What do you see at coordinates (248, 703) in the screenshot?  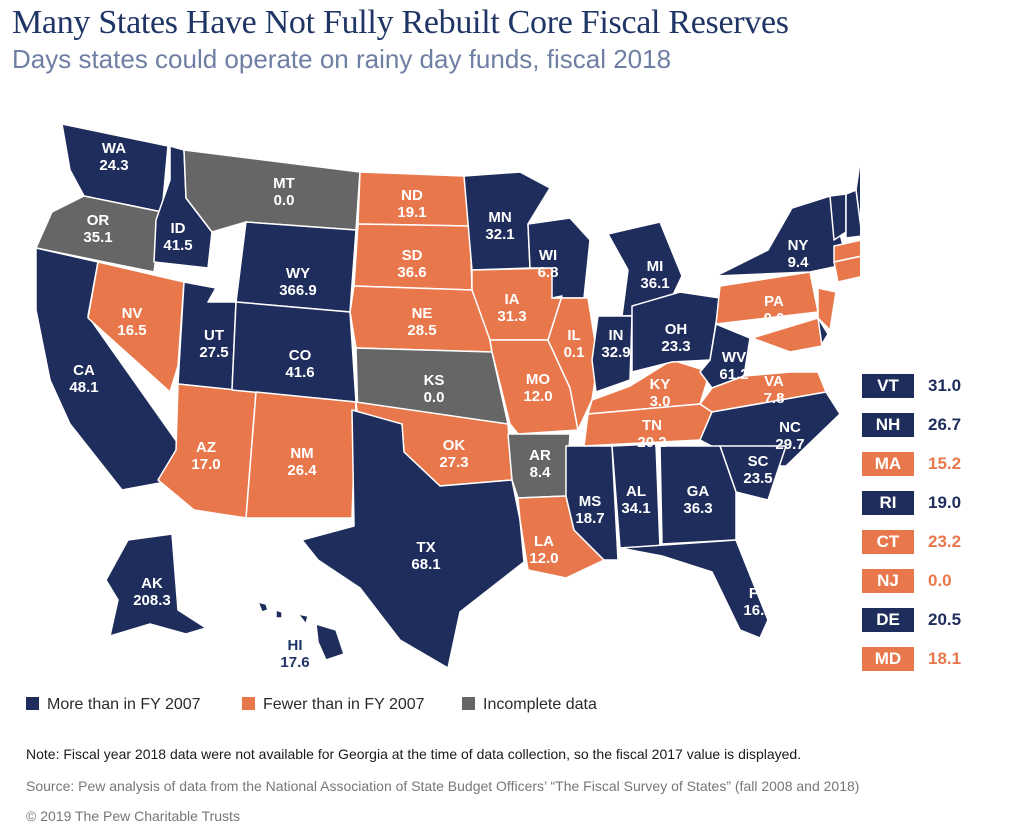 I see `legend-fewer-swatch` at bounding box center [248, 703].